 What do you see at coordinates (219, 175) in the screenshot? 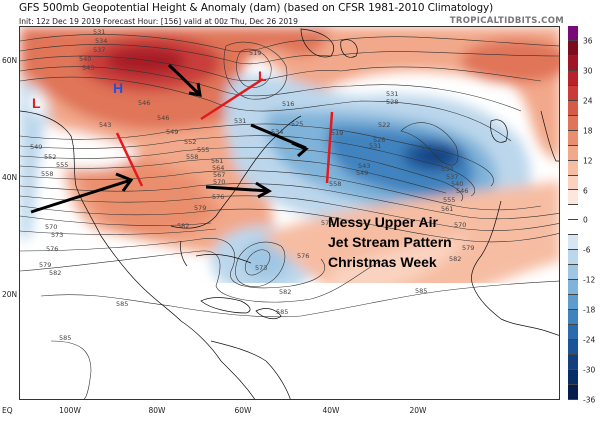
I see `contour-label: 567` at bounding box center [219, 175].